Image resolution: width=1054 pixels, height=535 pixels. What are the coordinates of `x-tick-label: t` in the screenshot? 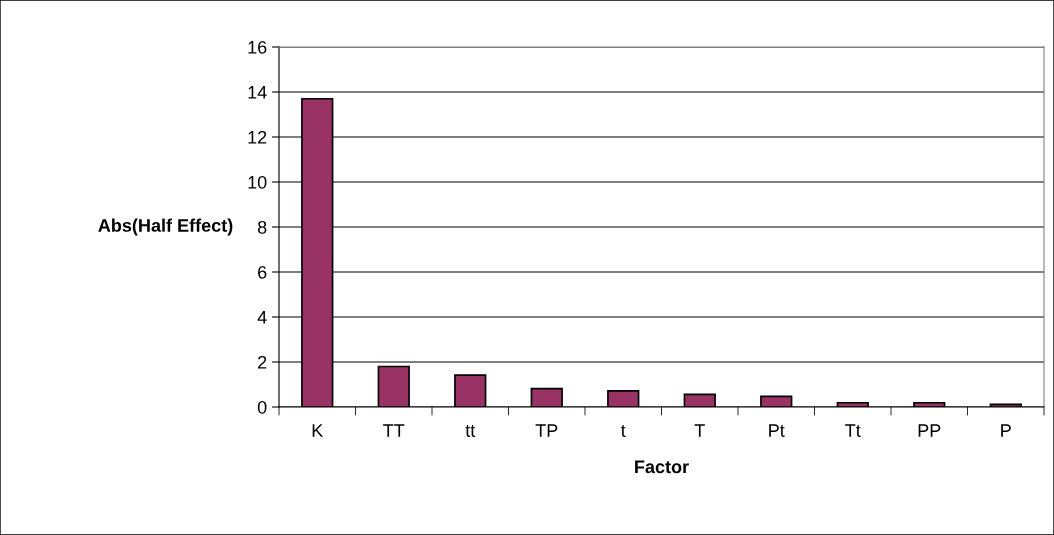 It's located at (623, 431).